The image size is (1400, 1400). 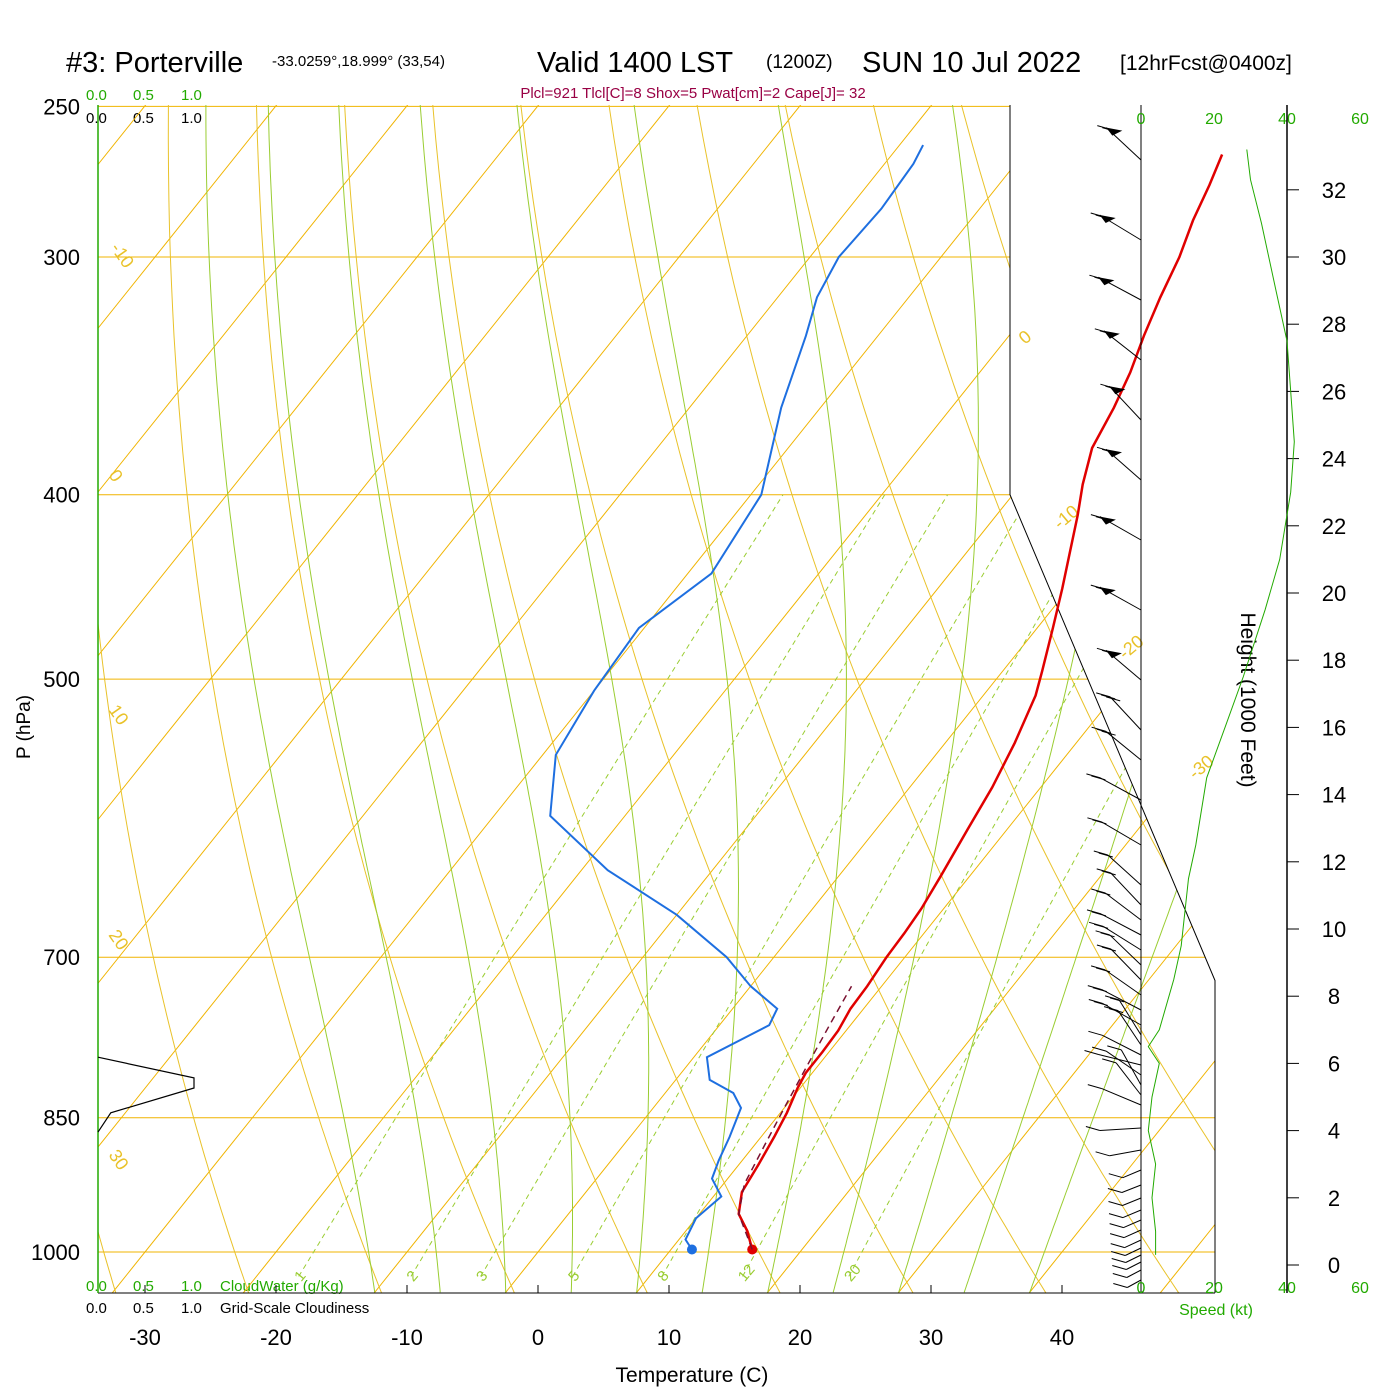 What do you see at coordinates (1141, 119) in the screenshot?
I see `wind-speed-tick-top: 0` at bounding box center [1141, 119].